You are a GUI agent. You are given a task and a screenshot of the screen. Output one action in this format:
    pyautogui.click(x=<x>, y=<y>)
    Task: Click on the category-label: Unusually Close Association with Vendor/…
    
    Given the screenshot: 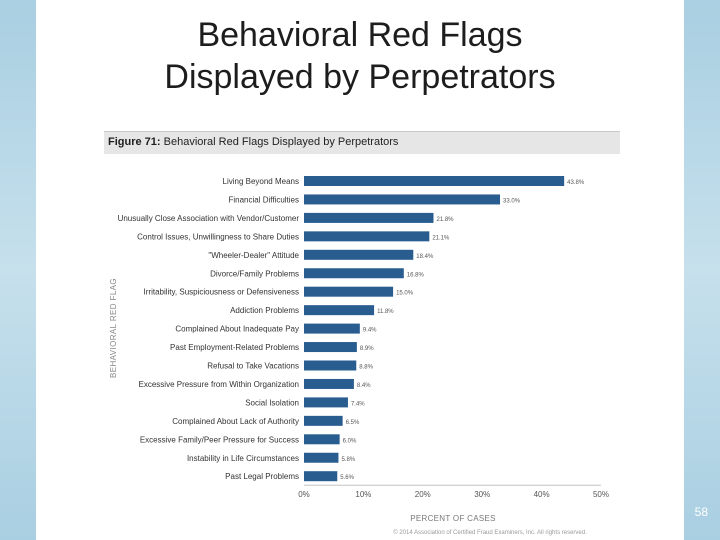 What is the action you would take?
    pyautogui.click(x=209, y=218)
    